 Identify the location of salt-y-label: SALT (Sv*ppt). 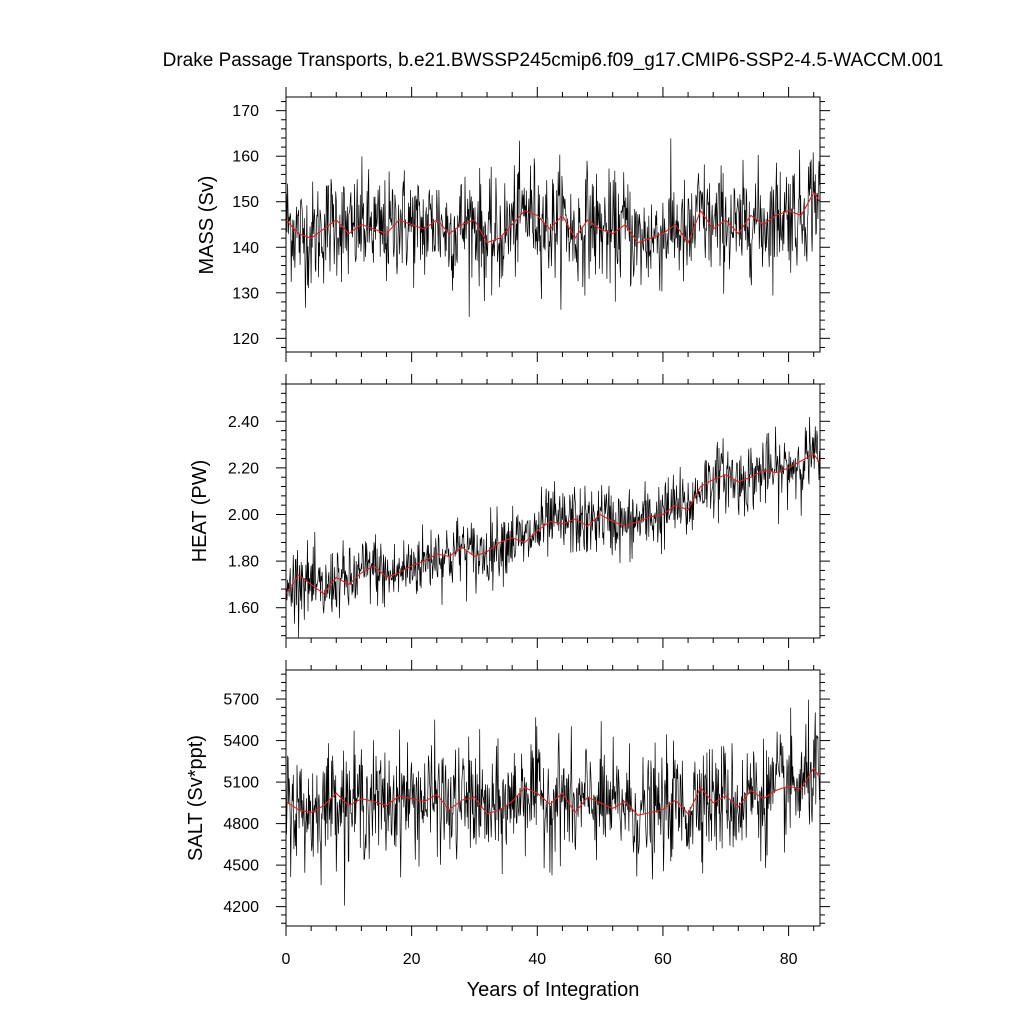
(196, 798).